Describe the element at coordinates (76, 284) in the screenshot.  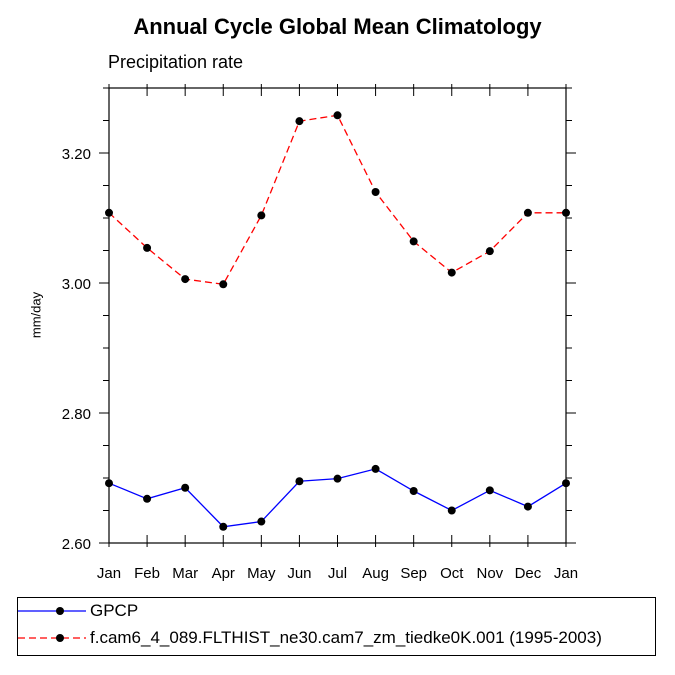
I see `y-tick-label: 3.00` at that location.